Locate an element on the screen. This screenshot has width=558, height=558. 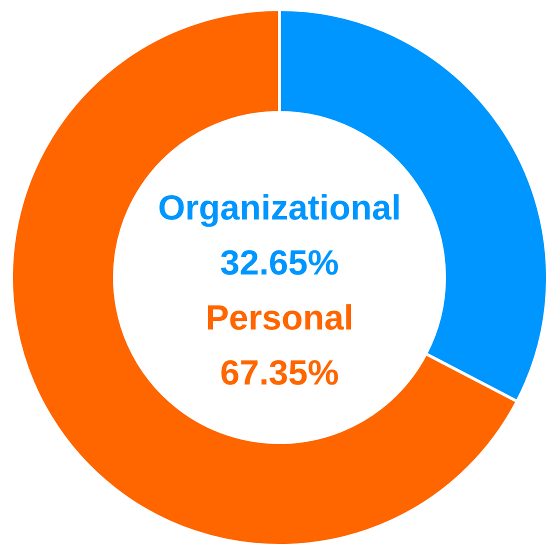
slice-label: Personal is located at coordinates (280, 318).